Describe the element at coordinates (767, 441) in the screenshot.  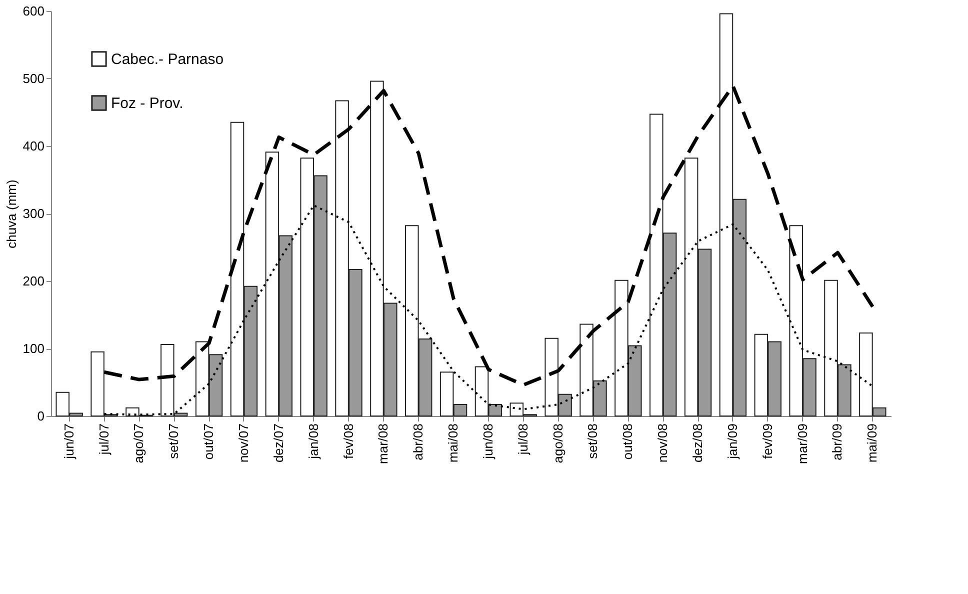
I see `x-tick-label: fev/09` at that location.